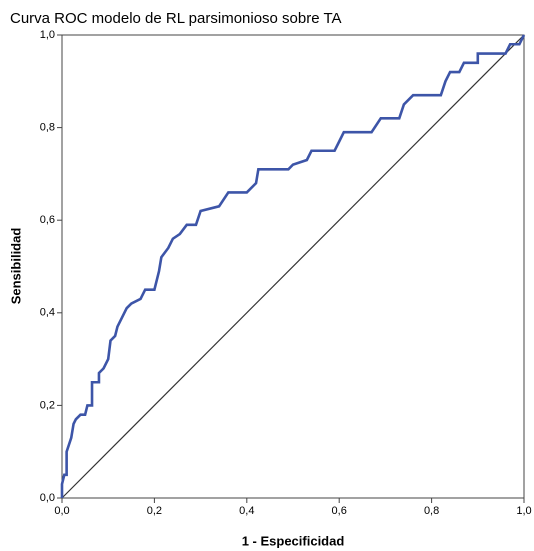 The width and height of the screenshot is (534, 551). Describe the element at coordinates (47, 220) in the screenshot. I see `y-tick-label: 0,6` at that location.